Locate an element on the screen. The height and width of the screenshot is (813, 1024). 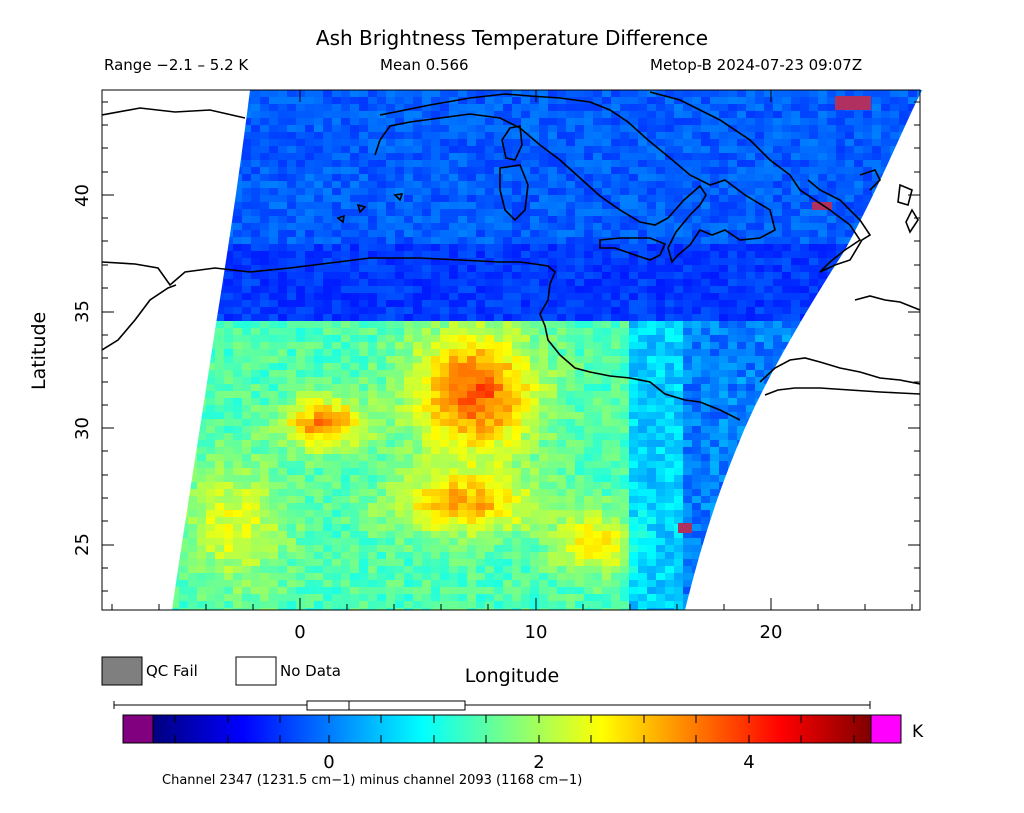
lon-tick-label: 20 is located at coordinates (771, 632).